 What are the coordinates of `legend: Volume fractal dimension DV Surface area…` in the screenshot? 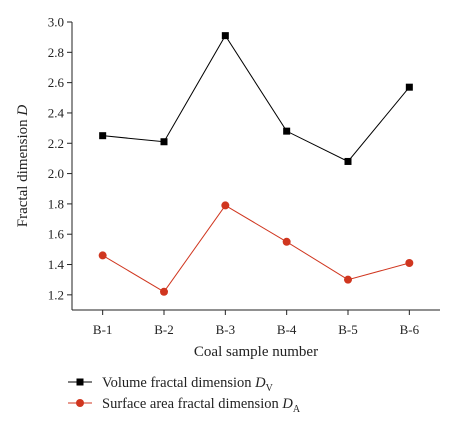 It's located at (184, 395).